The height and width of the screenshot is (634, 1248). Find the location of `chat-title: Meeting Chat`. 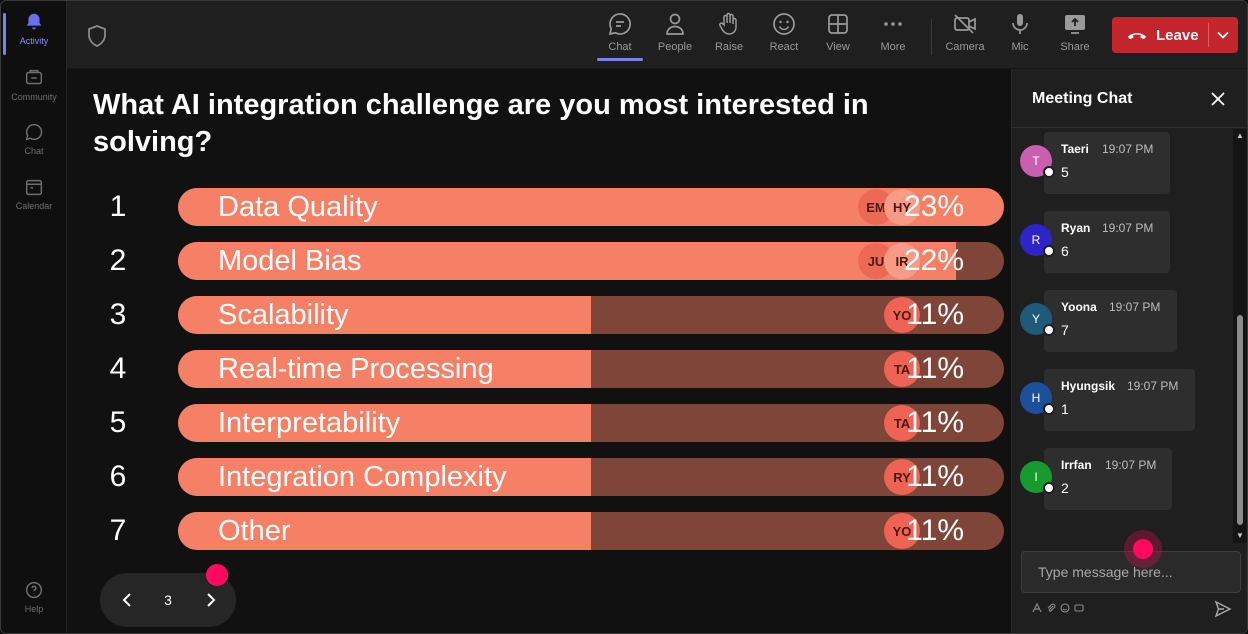

chat-title: Meeting Chat is located at coordinates (1082, 98).